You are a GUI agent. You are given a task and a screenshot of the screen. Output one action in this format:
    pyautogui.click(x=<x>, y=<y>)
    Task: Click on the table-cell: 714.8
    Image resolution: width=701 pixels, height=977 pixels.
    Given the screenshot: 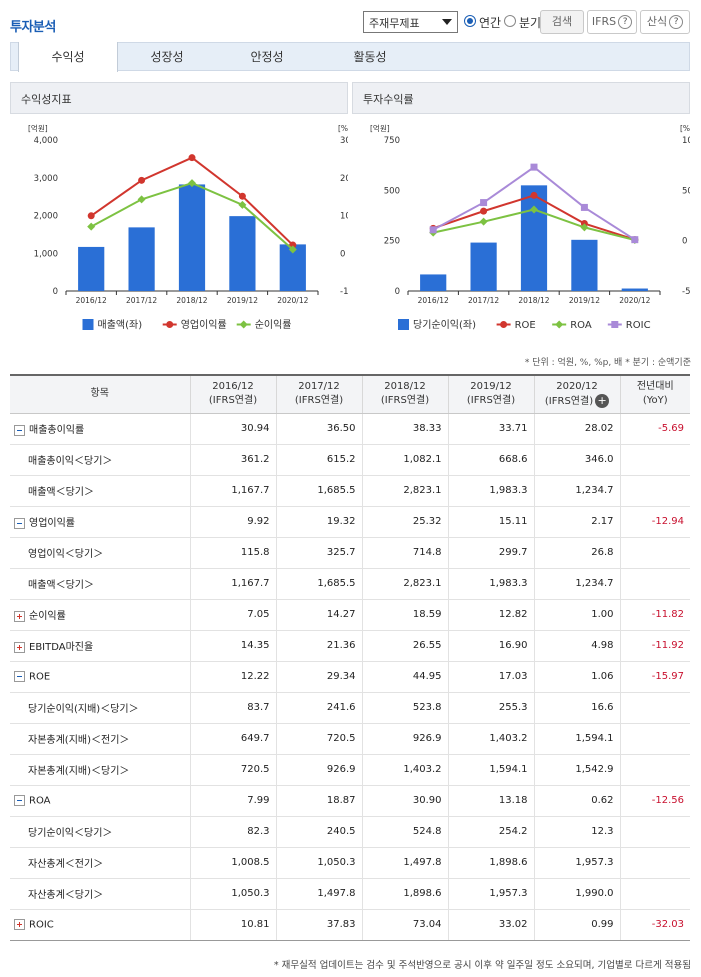 What is the action you would take?
    pyautogui.click(x=404, y=553)
    